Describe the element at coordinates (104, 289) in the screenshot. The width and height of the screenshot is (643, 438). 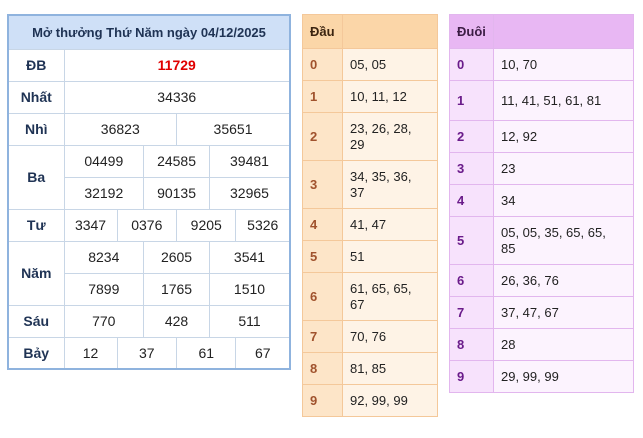
I see `prize-nam-value: 7899` at that location.